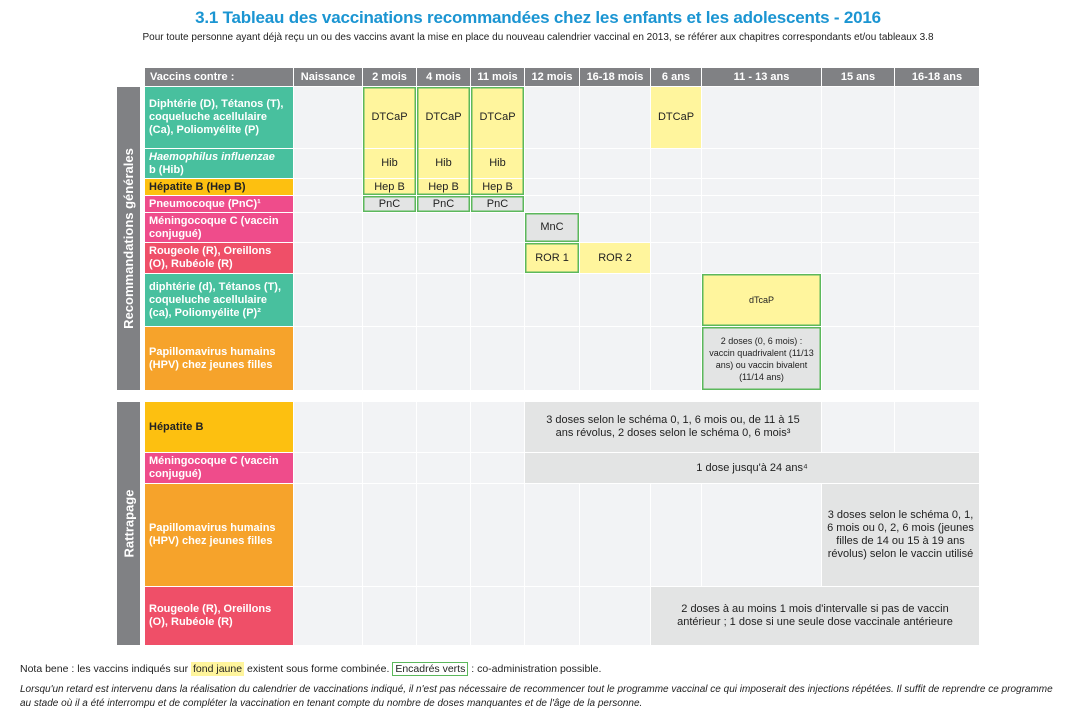 The image size is (1076, 720). What do you see at coordinates (497, 77) in the screenshot?
I see `header-11-mois: 11 mois` at bounding box center [497, 77].